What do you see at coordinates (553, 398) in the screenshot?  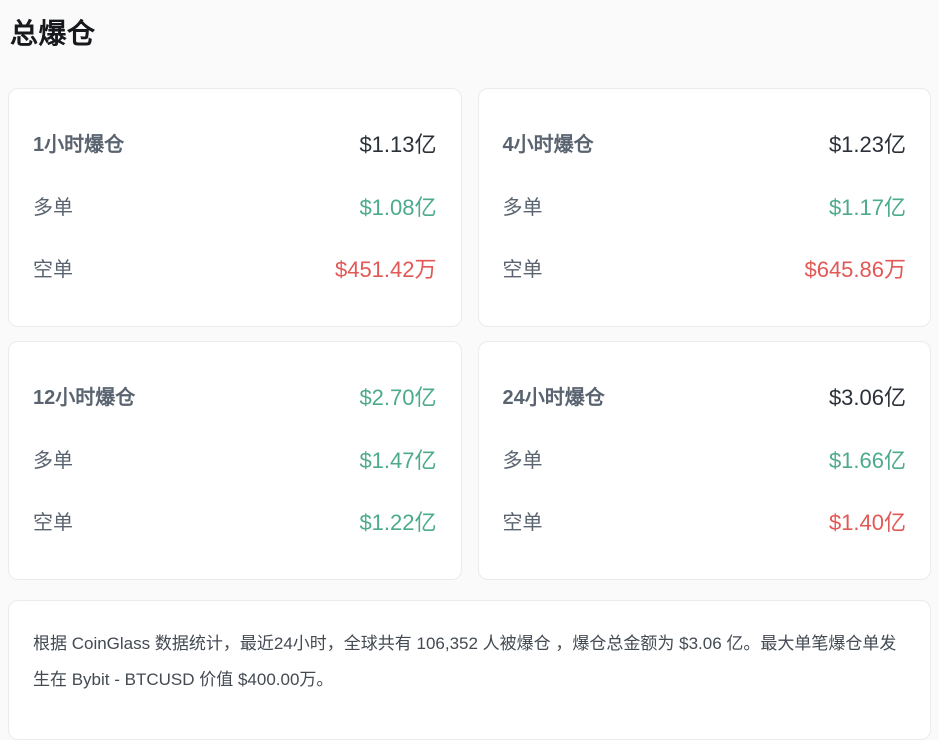 I see `card-period-label: 24小时爆仓` at bounding box center [553, 398].